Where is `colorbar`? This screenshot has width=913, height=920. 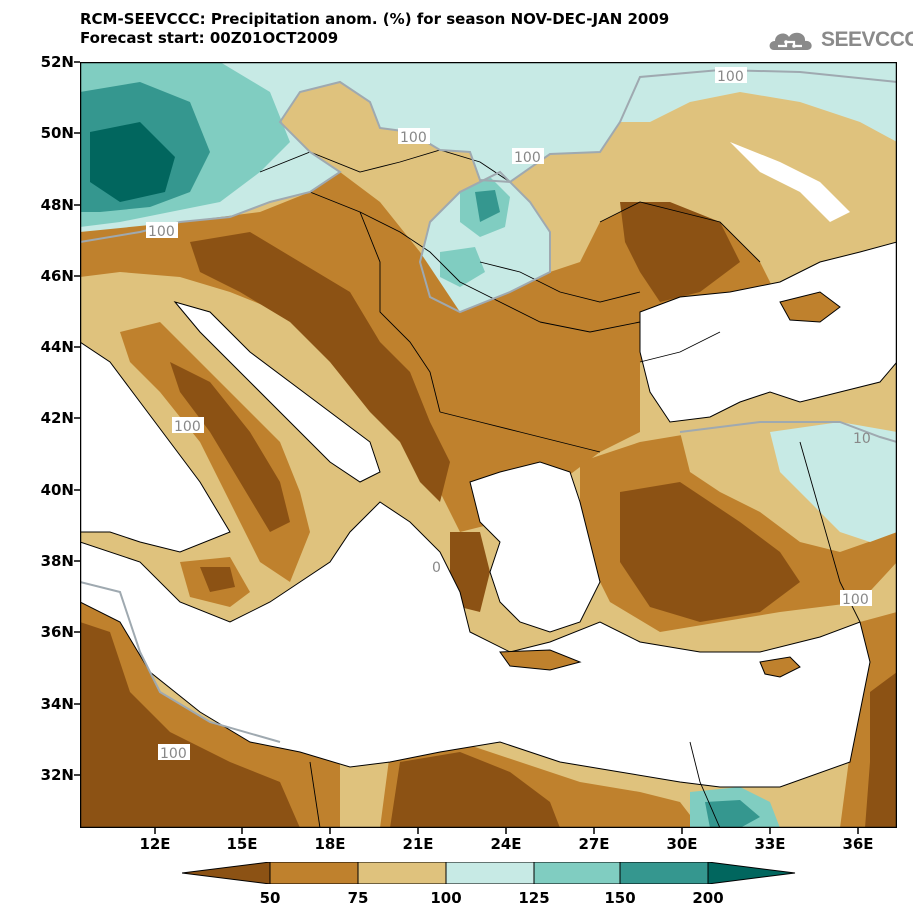 colorbar is located at coordinates (489, 873).